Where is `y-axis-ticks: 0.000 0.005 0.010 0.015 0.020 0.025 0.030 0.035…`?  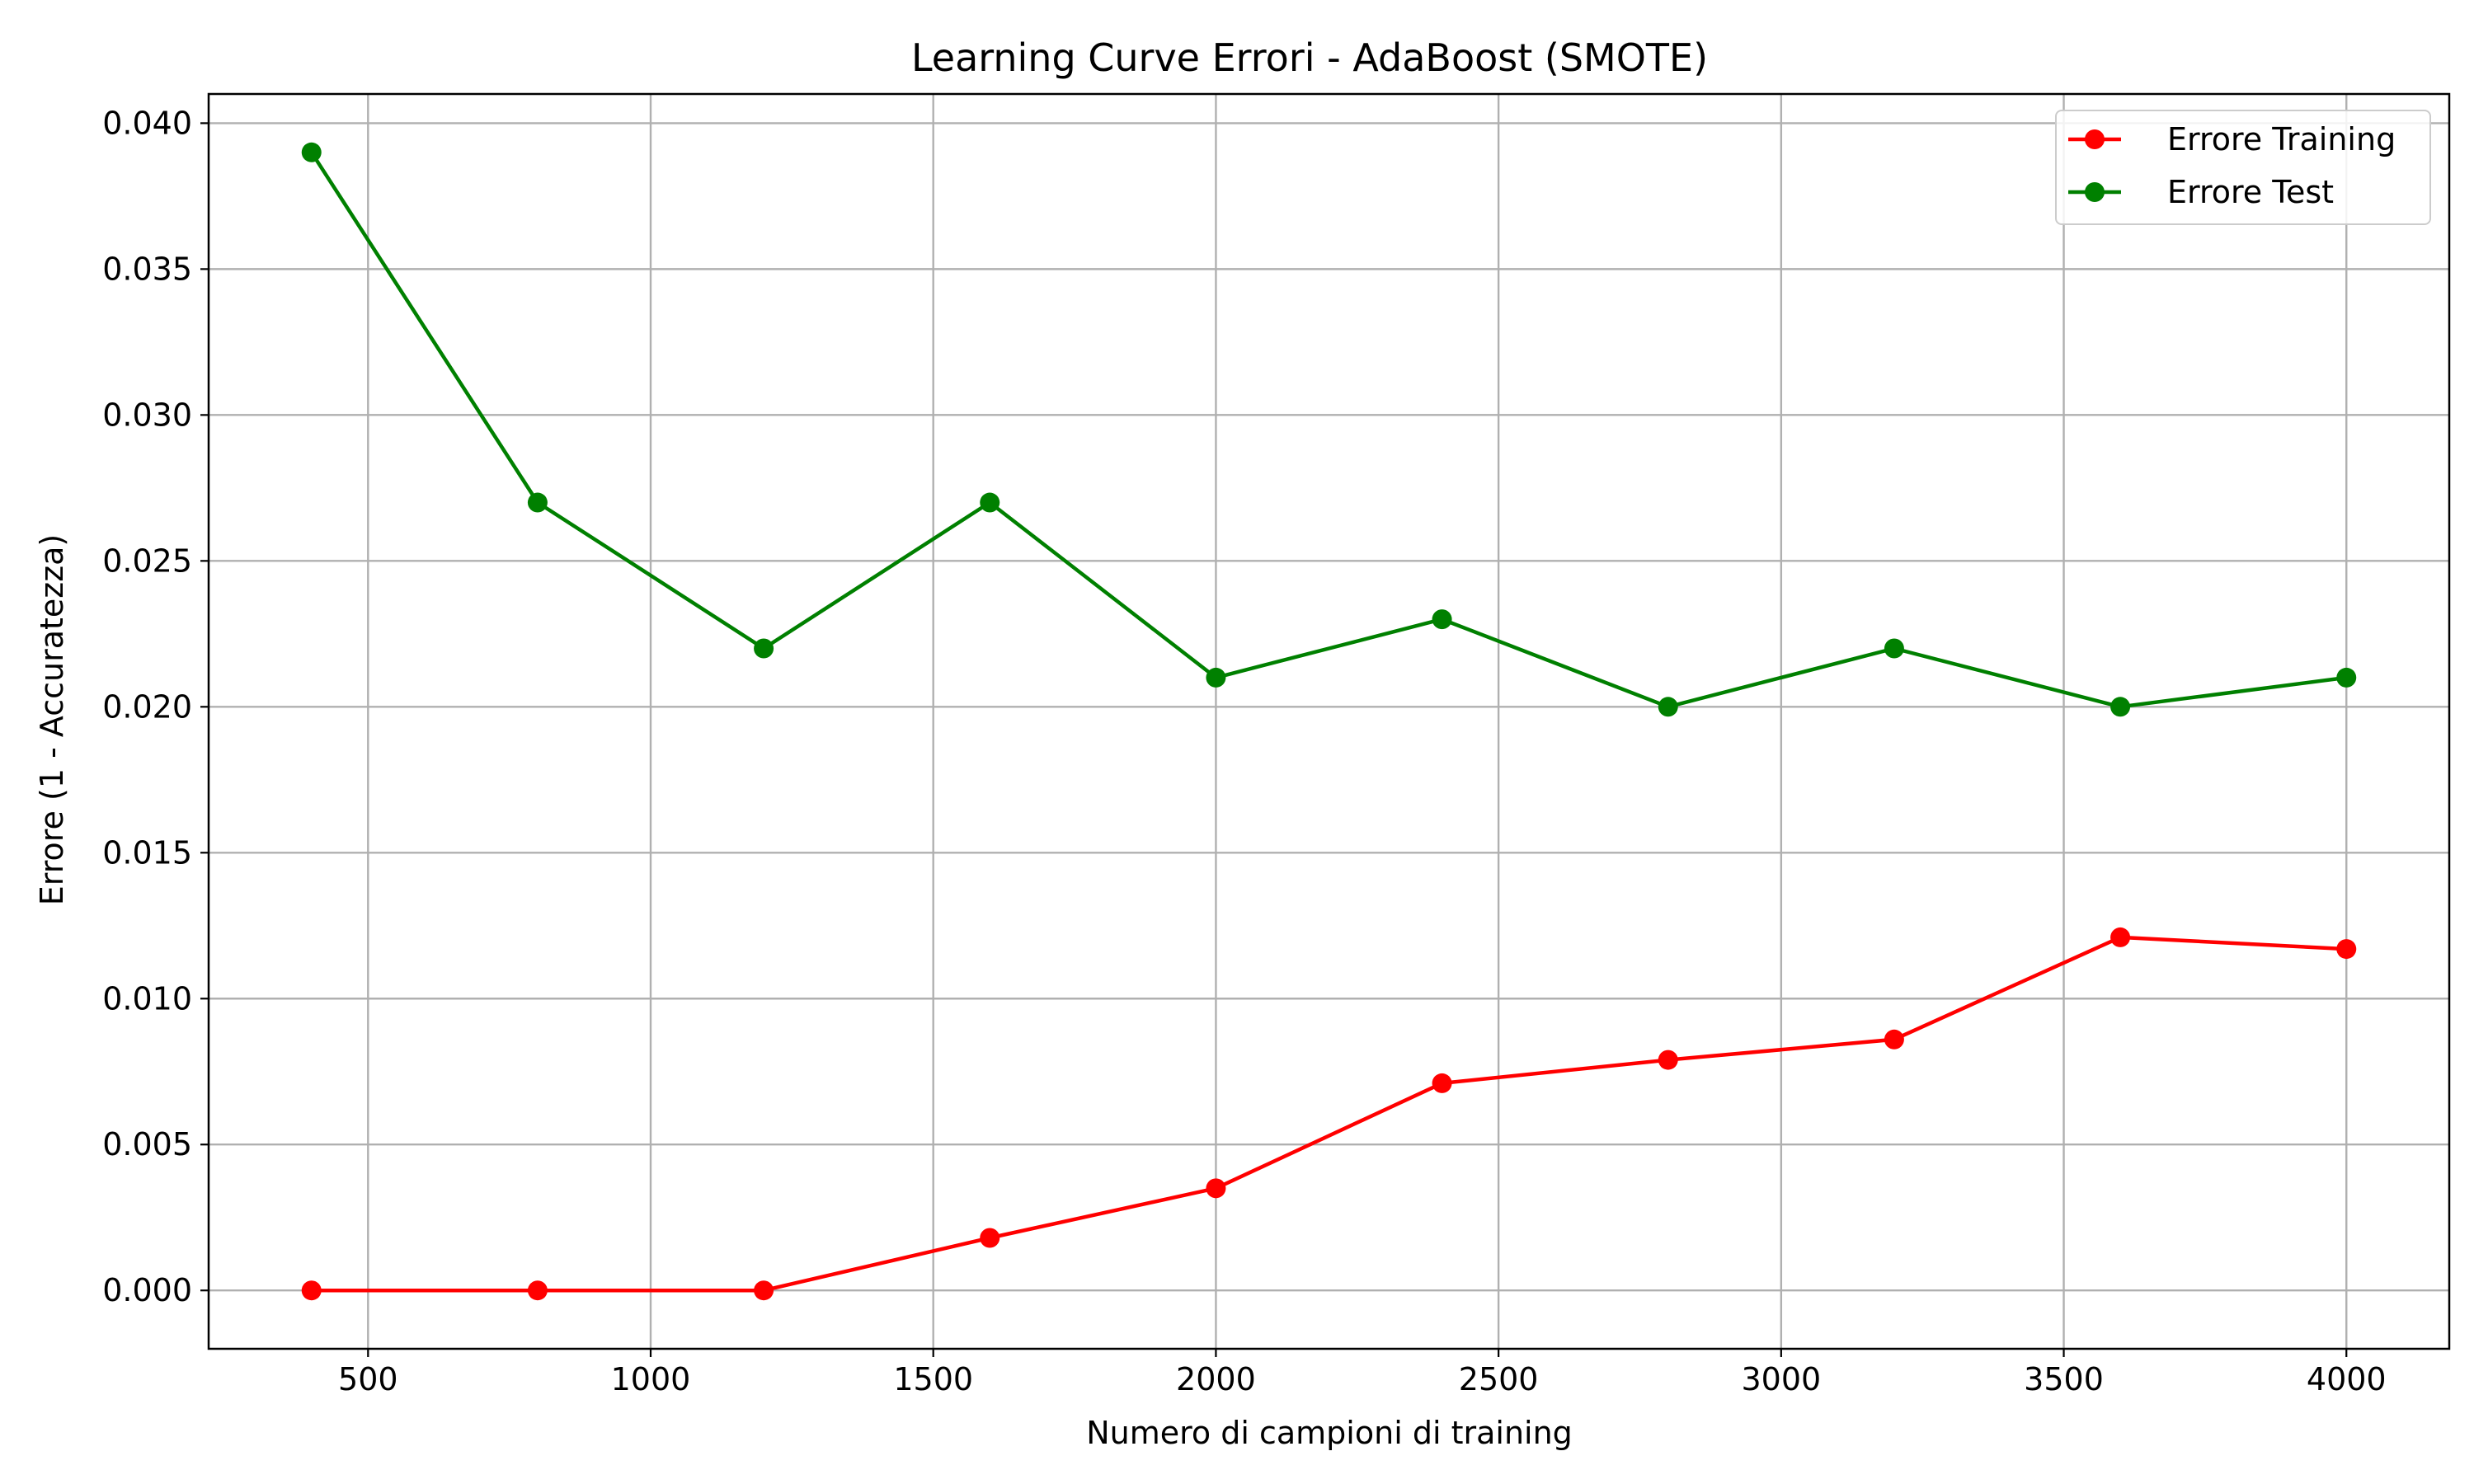 y-axis-ticks: 0.000 0.005 0.010 0.015 0.020 0.025 0.030 0.035… is located at coordinates (155, 706).